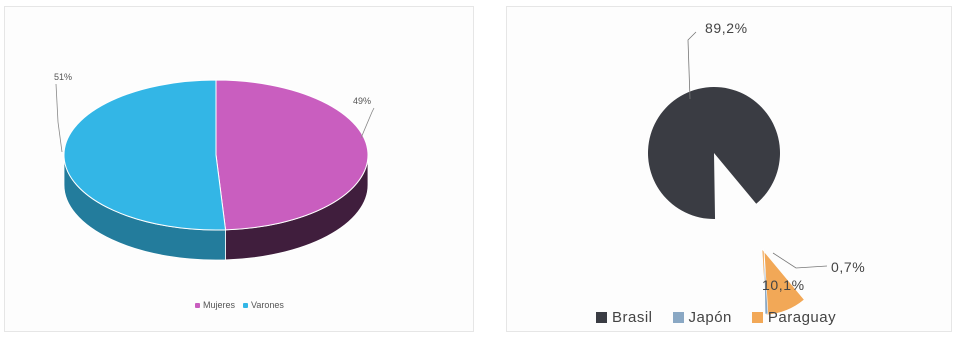 This screenshot has width=957, height=339. What do you see at coordinates (726, 28) in the screenshot?
I see `data-label-brasil: 89,2%` at bounding box center [726, 28].